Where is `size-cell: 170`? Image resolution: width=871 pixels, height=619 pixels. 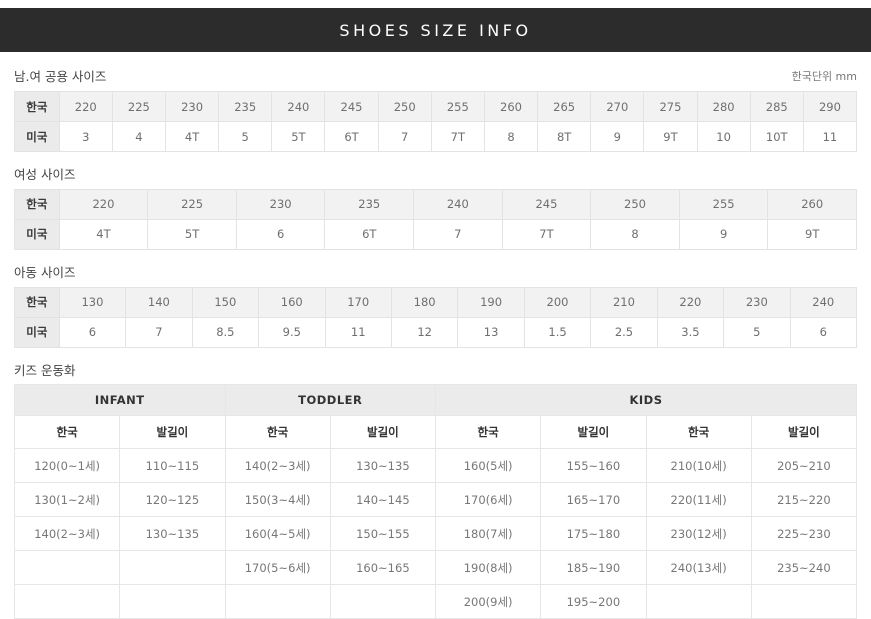
size-cell: 170 is located at coordinates (358, 302).